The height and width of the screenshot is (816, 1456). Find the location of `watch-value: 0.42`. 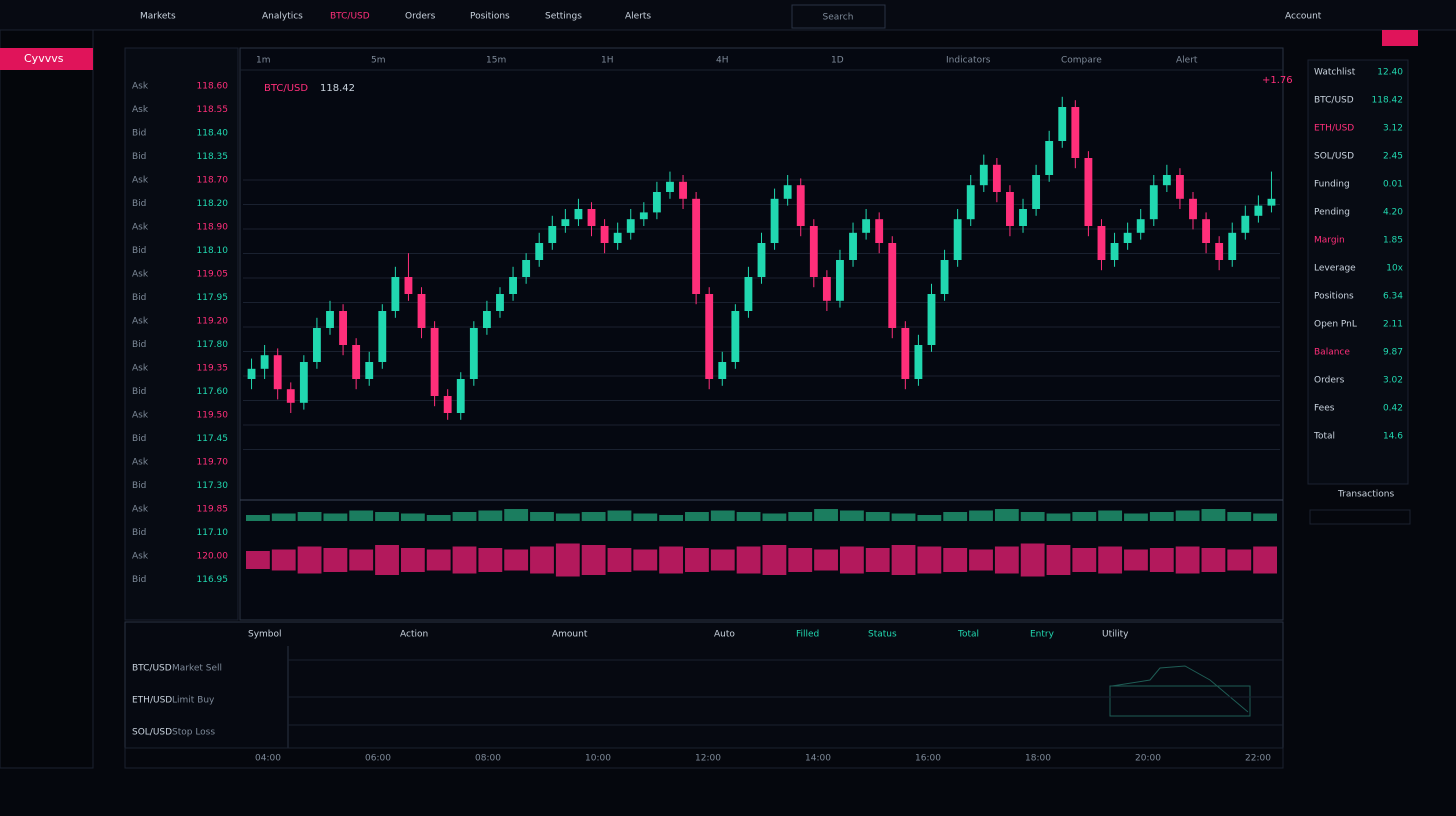

watch-value: 0.42 is located at coordinates (1393, 409).